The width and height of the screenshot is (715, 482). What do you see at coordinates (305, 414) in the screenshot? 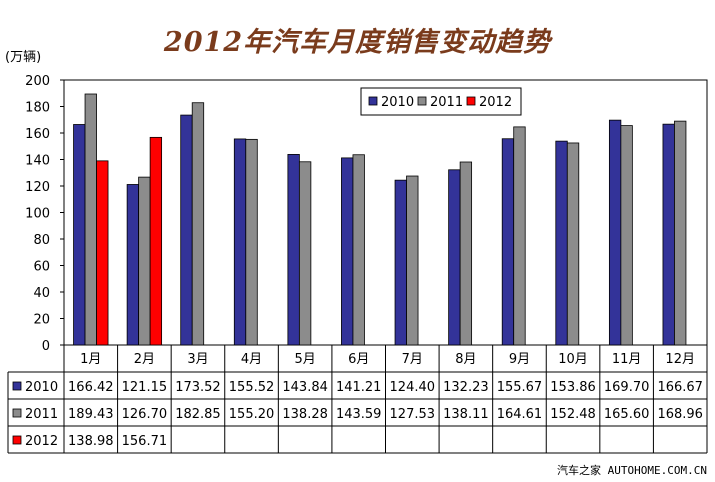
I see `data-label-2011-5: 138.28` at bounding box center [305, 414].